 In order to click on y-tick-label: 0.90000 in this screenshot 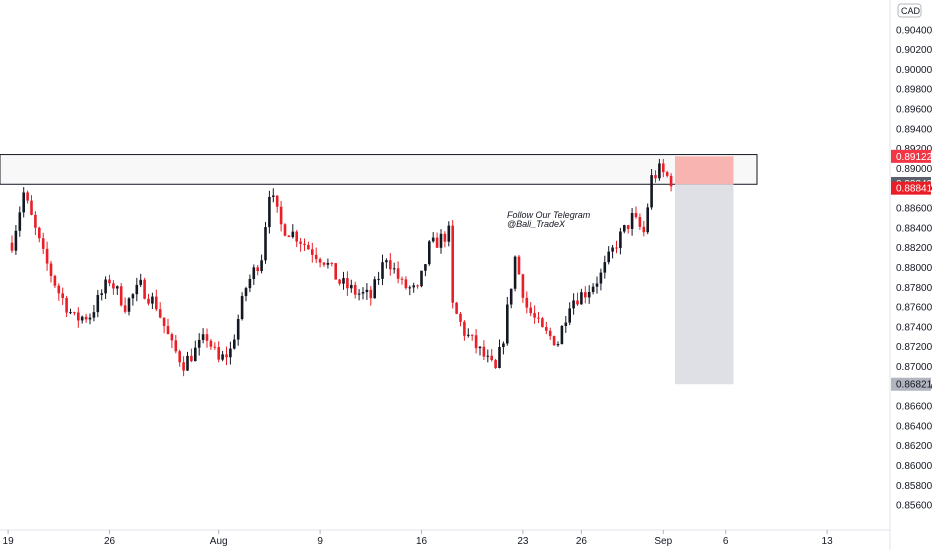, I will do `click(914, 70)`.